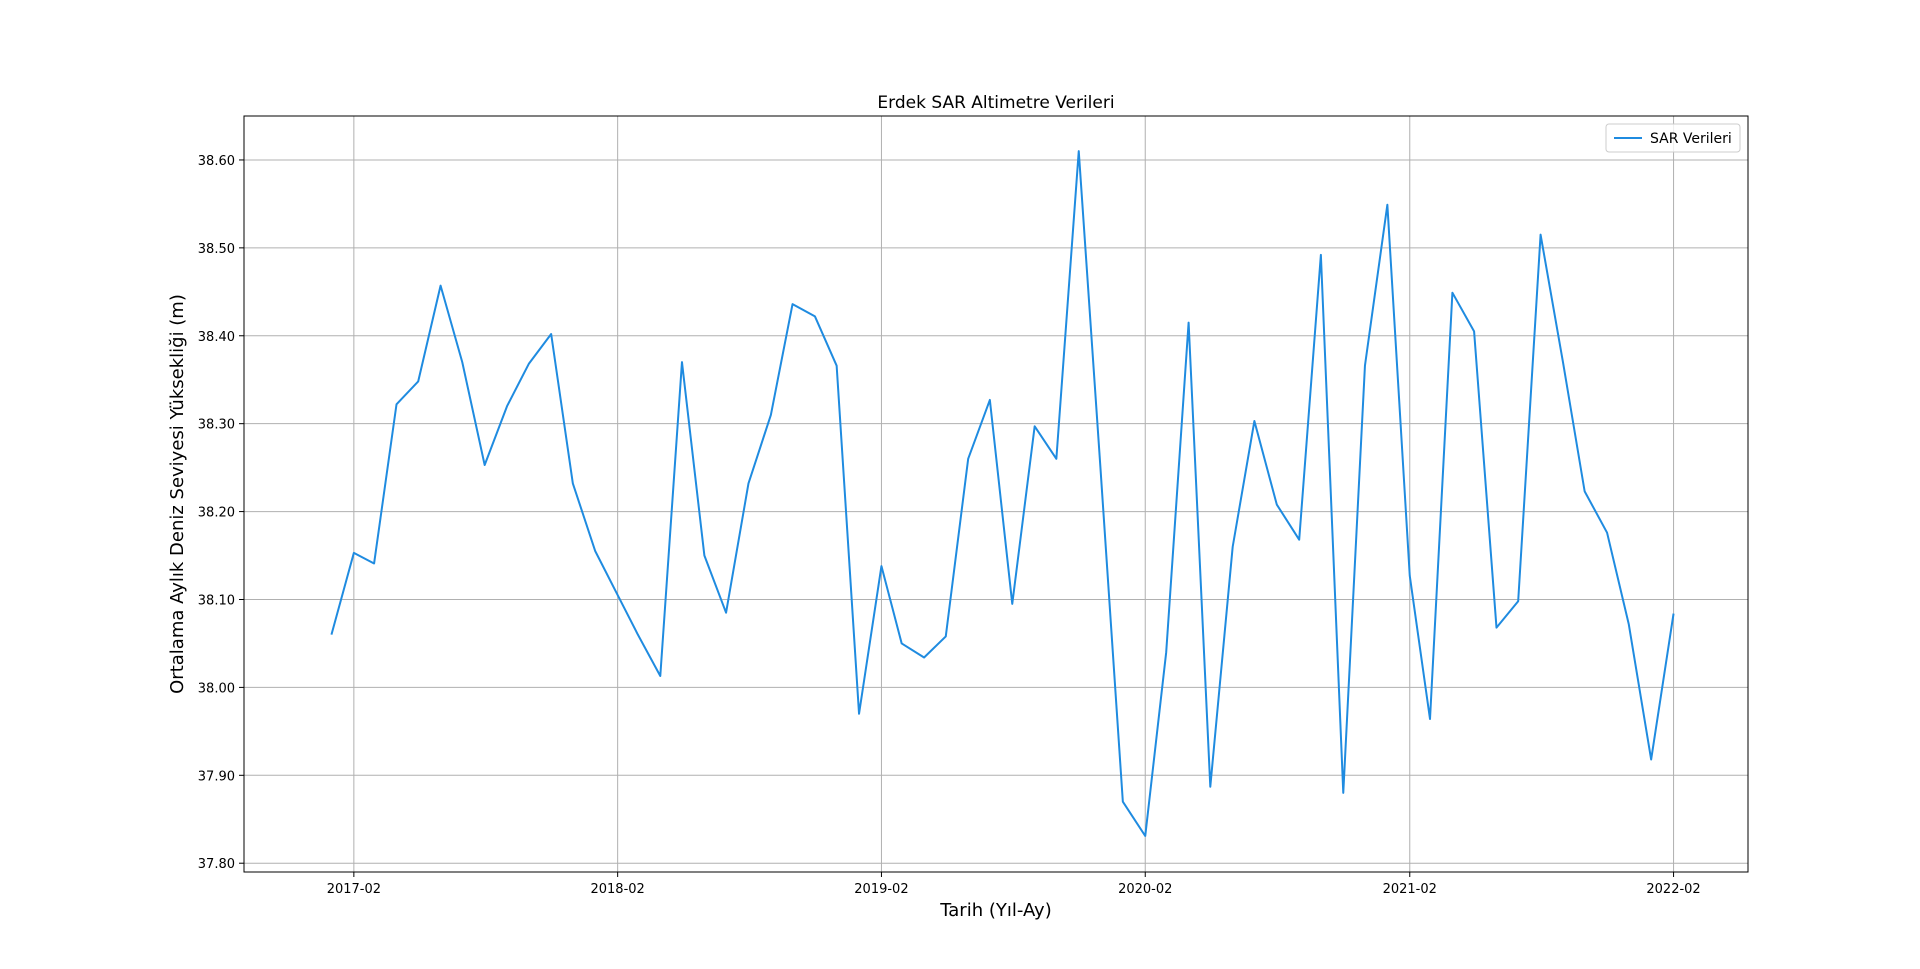  What do you see at coordinates (354, 889) in the screenshot?
I see `x-tick-label: 2017-02` at bounding box center [354, 889].